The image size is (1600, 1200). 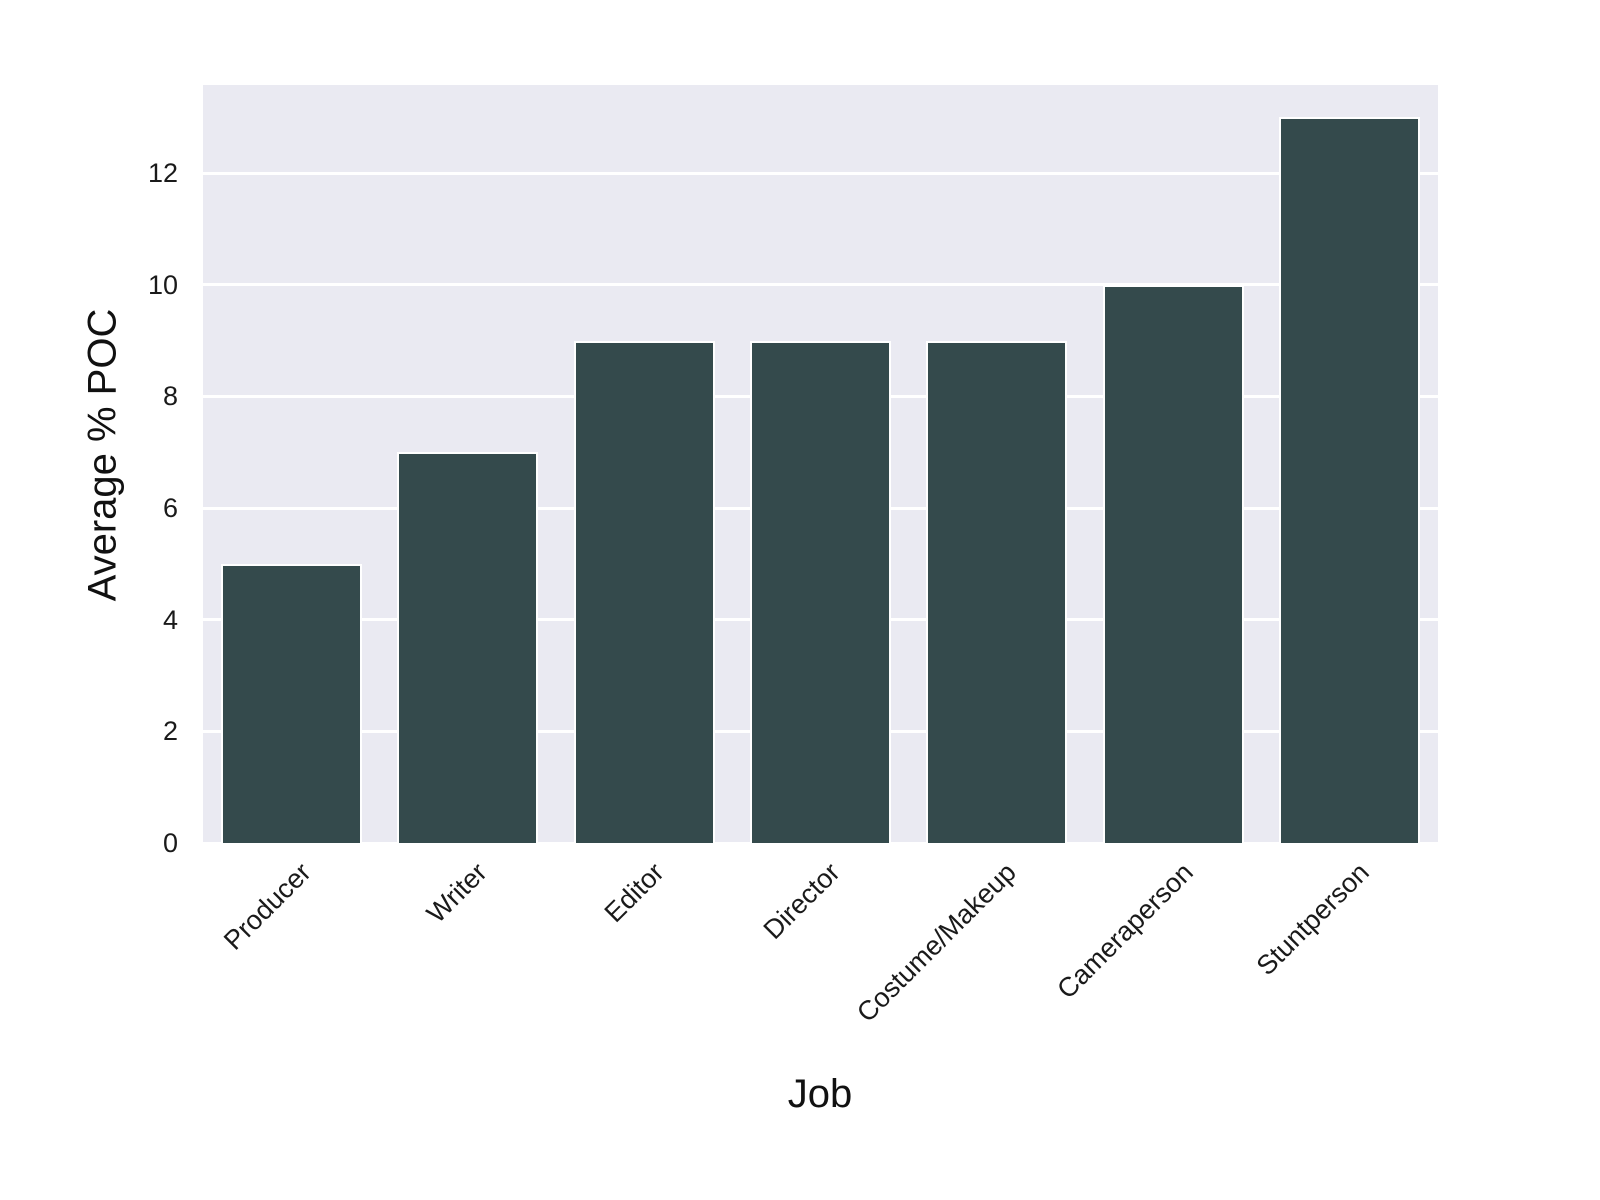 What do you see at coordinates (170, 619) in the screenshot?
I see `y-tick-label-4: 4` at bounding box center [170, 619].